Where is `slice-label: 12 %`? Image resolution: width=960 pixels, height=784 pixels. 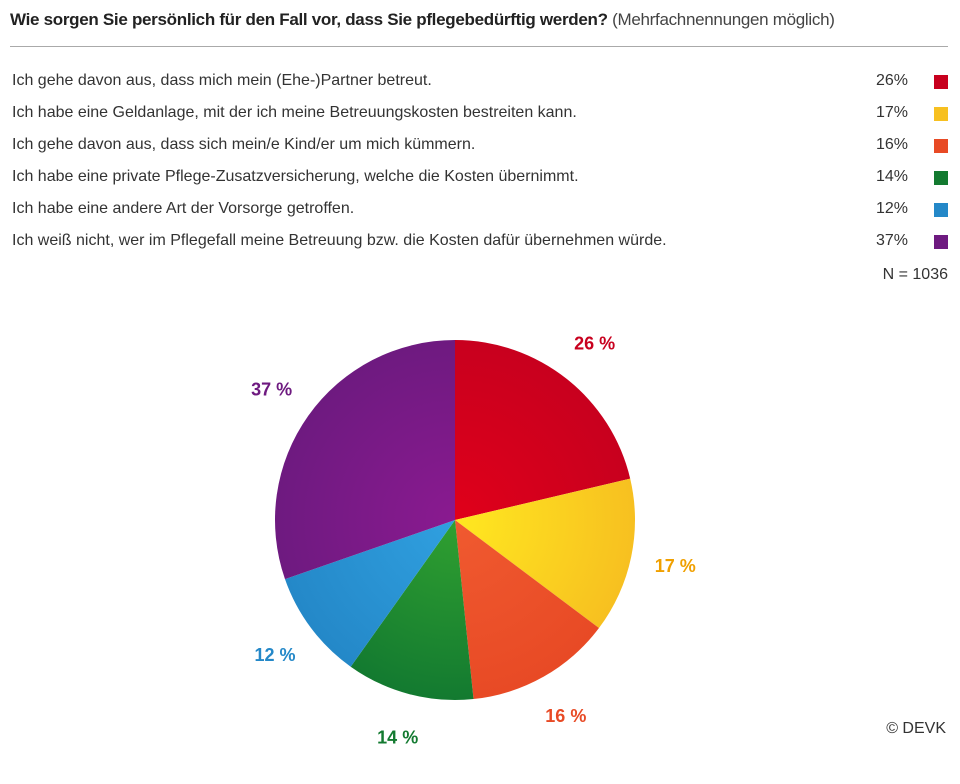
slice-label: 12 % is located at coordinates (275, 655).